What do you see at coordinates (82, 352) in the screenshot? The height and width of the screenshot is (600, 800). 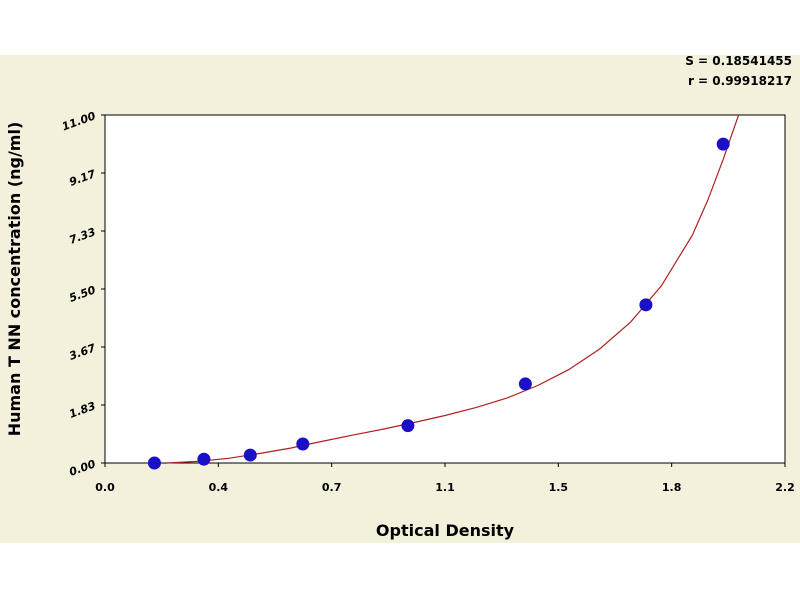 I see `y-tick-label: 3.67` at bounding box center [82, 352].